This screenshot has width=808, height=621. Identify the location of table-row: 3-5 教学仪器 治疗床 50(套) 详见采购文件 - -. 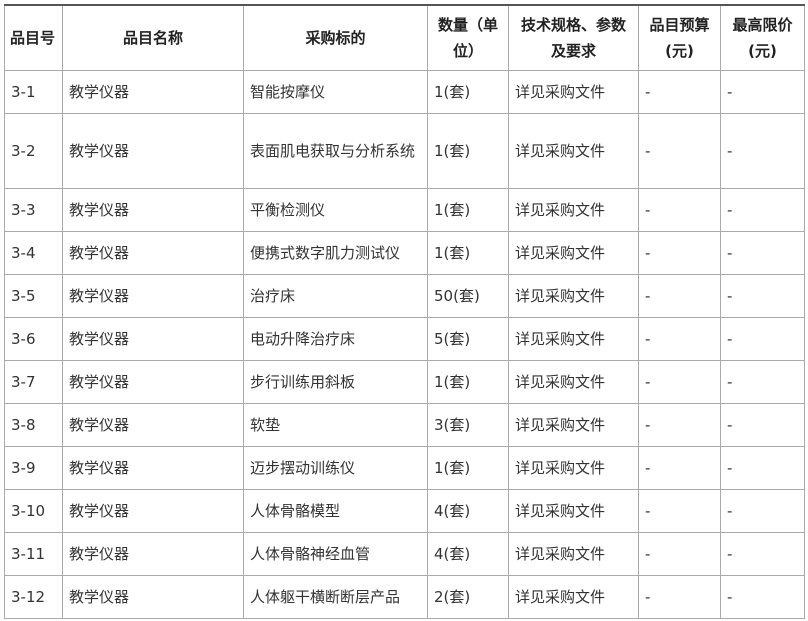
(404, 296).